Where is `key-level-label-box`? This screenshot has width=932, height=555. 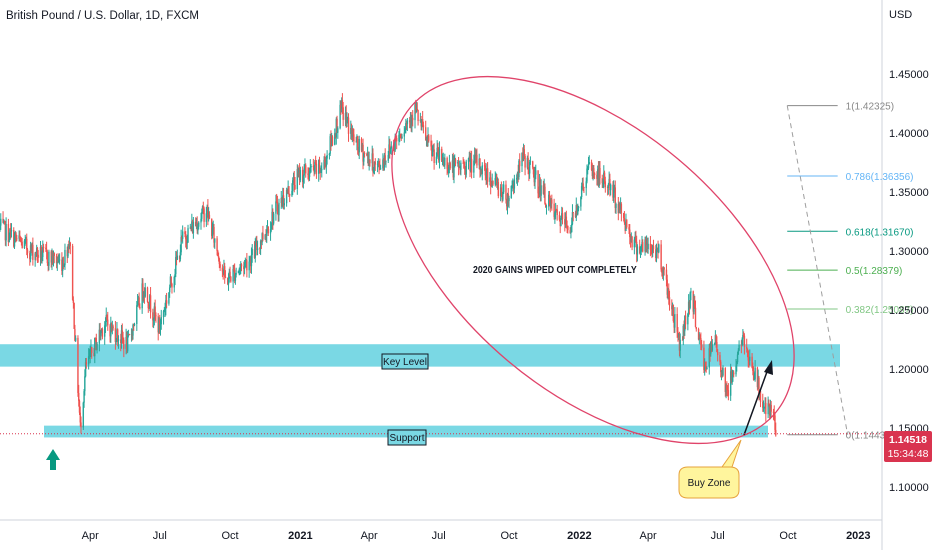
key-level-label-box is located at coordinates (405, 361).